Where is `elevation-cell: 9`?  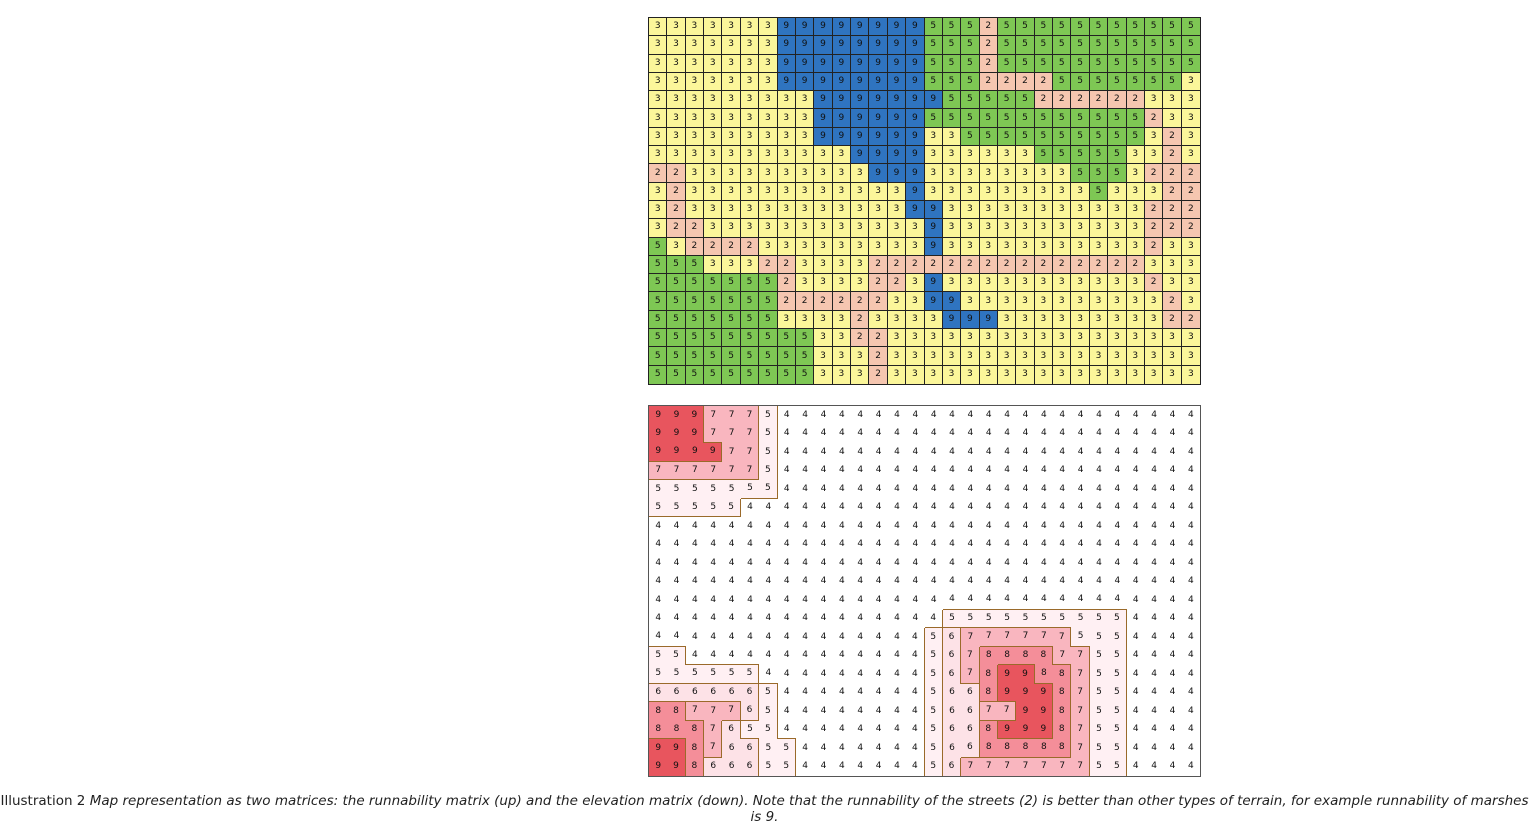 elevation-cell: 9 is located at coordinates (1025, 674).